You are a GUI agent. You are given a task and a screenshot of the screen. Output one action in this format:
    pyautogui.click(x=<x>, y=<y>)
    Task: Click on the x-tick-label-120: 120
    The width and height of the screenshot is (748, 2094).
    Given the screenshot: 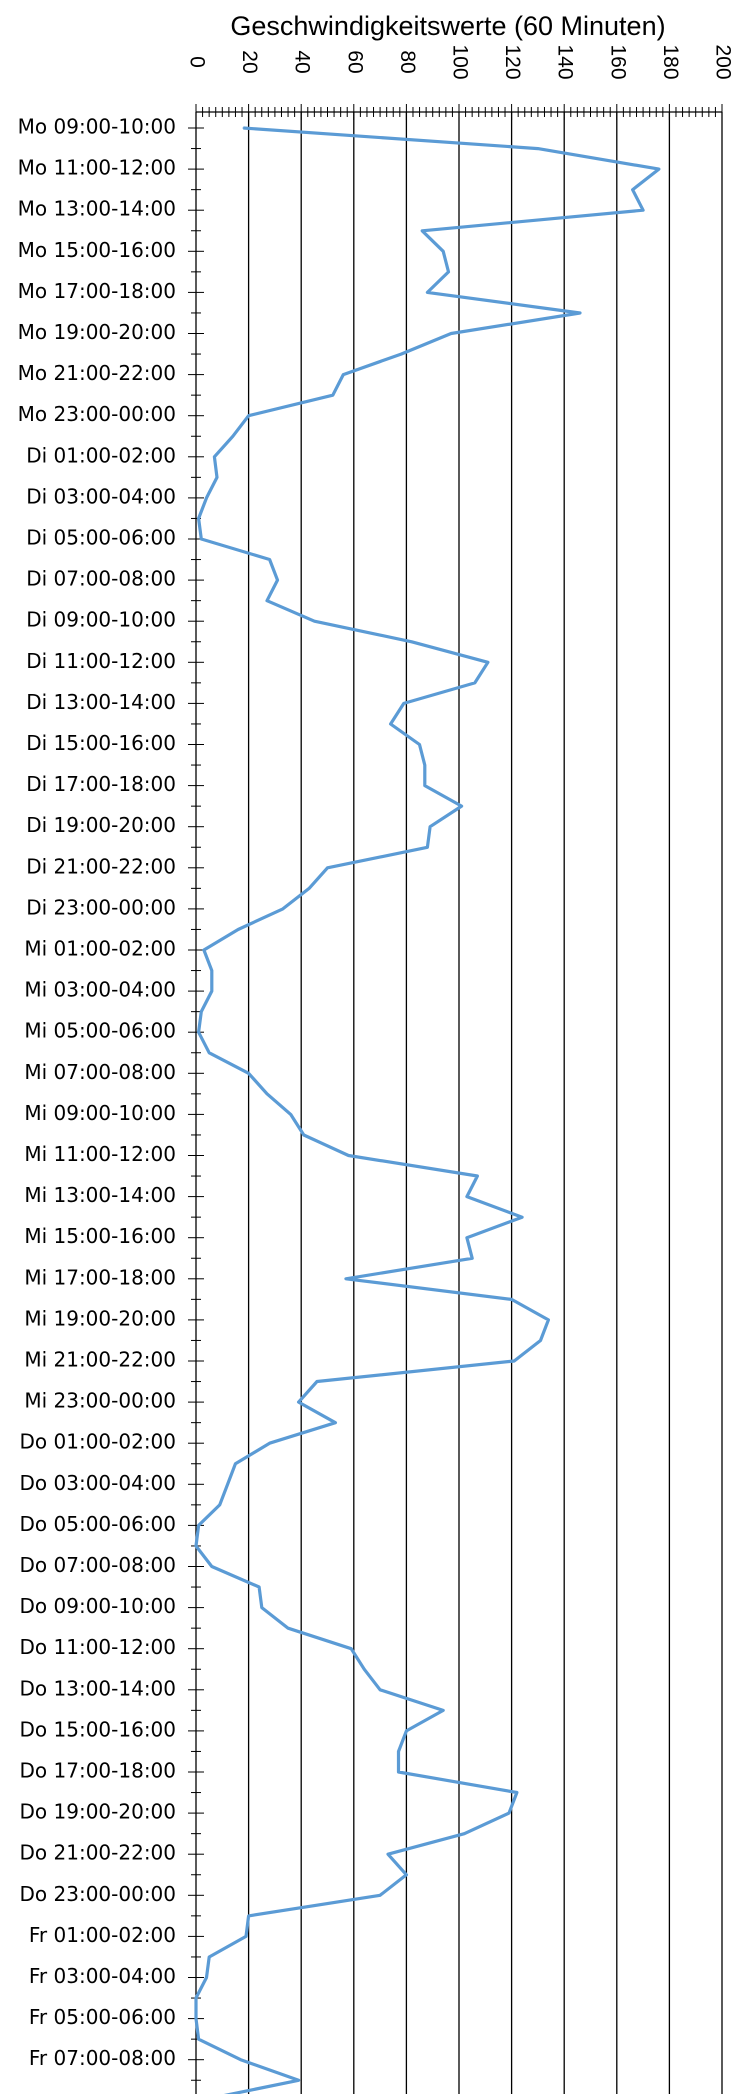 What is the action you would take?
    pyautogui.click(x=512, y=61)
    